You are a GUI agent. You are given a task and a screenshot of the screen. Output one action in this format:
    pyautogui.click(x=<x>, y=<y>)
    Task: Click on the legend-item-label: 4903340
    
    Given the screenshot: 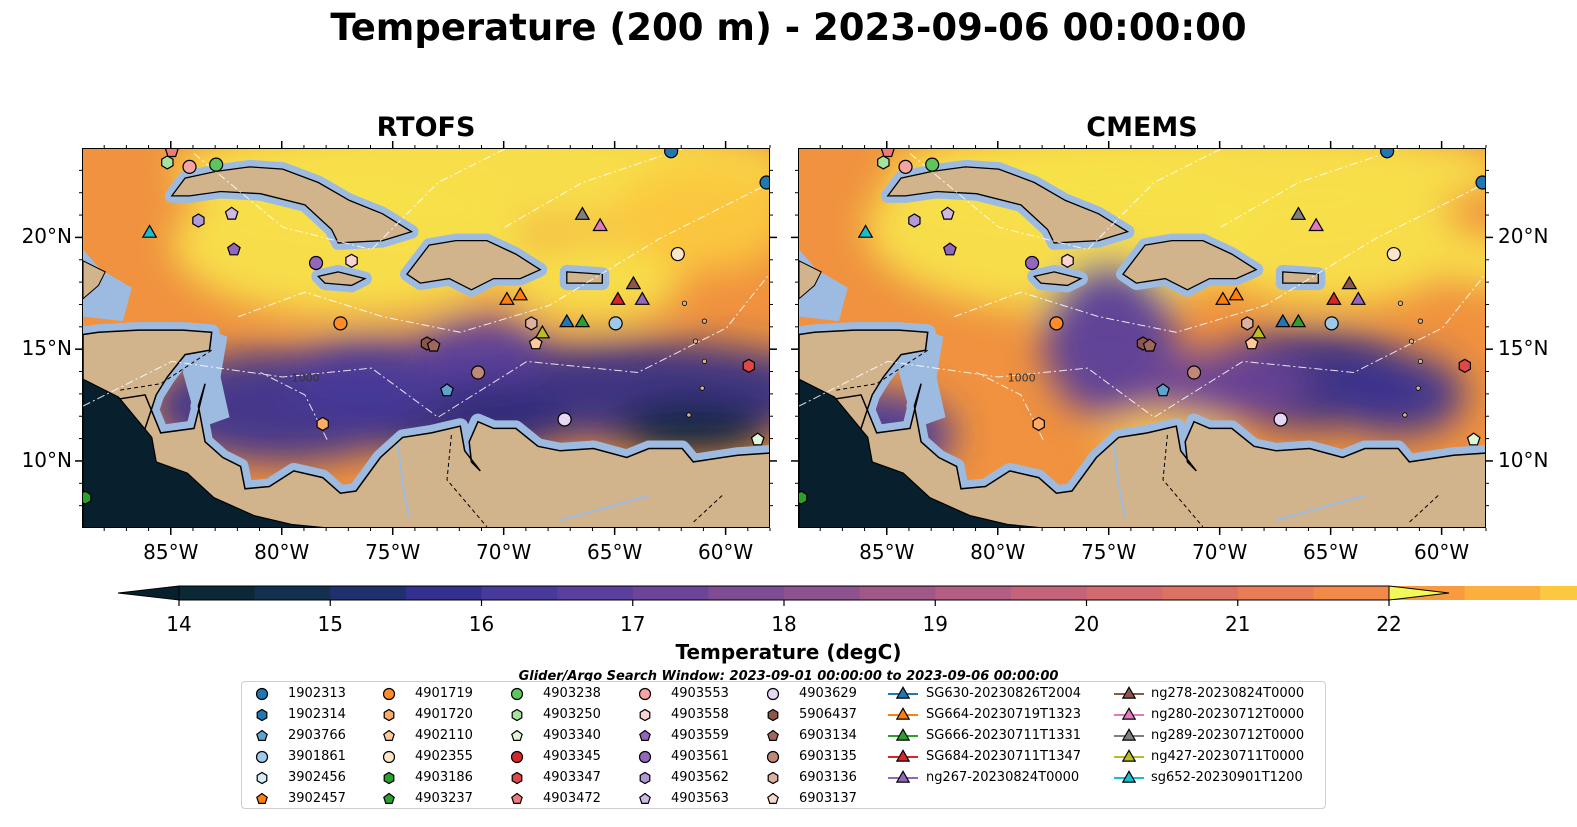 What is the action you would take?
    pyautogui.click(x=572, y=735)
    